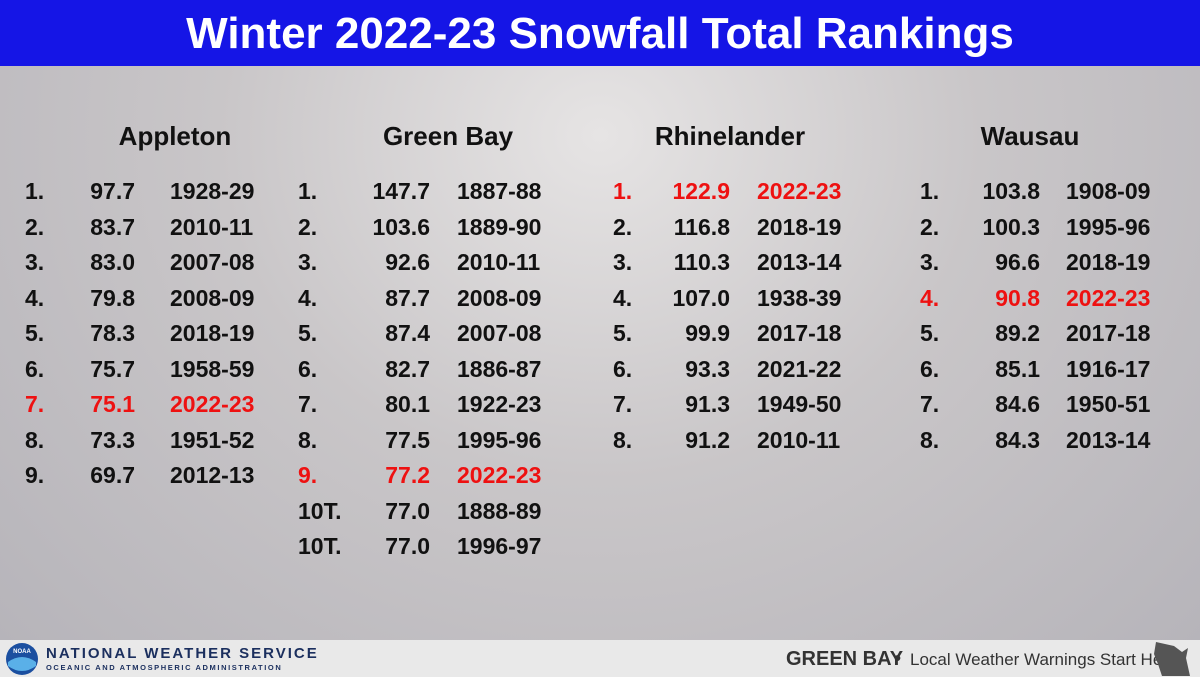 Image resolution: width=1200 pixels, height=677 pixels. What do you see at coordinates (499, 191) in the screenshot?
I see `season: 1887-88` at bounding box center [499, 191].